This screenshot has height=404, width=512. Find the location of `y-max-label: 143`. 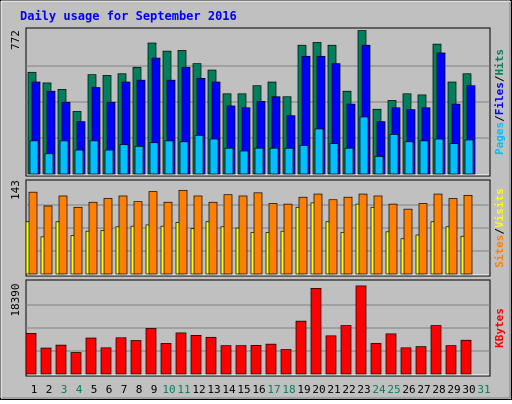

y-max-label: 143 is located at coordinates (15, 190).